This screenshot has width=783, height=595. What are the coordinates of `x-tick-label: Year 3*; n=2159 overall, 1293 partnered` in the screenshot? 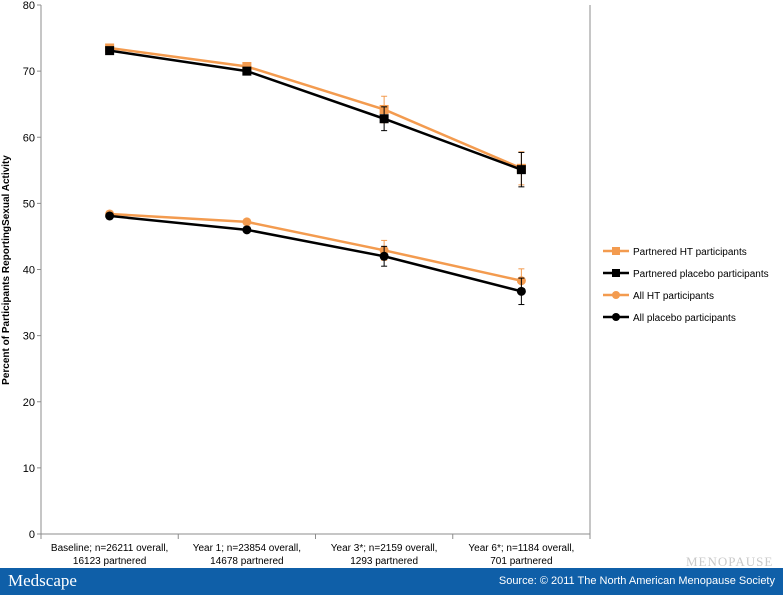 It's located at (384, 555).